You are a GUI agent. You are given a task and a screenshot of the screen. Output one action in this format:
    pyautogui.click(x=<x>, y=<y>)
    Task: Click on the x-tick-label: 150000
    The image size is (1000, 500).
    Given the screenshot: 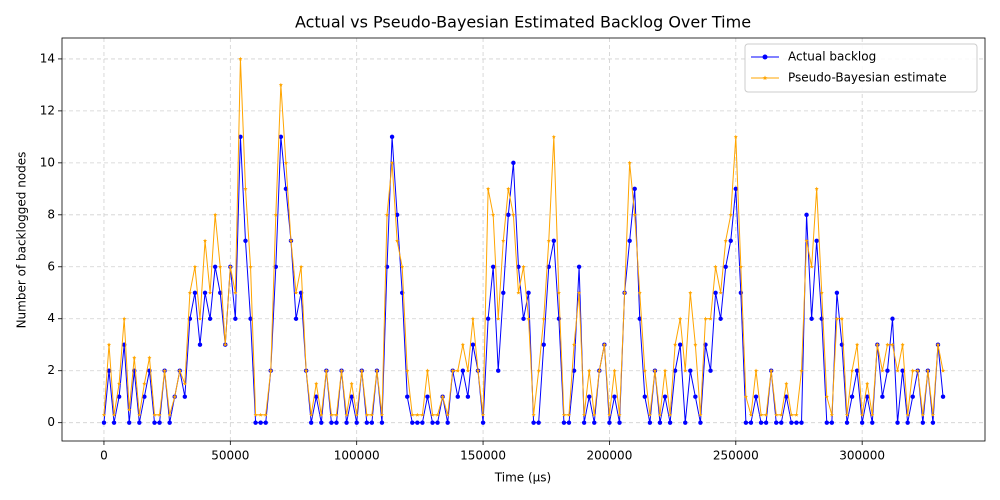 What is the action you would take?
    pyautogui.click(x=483, y=456)
    